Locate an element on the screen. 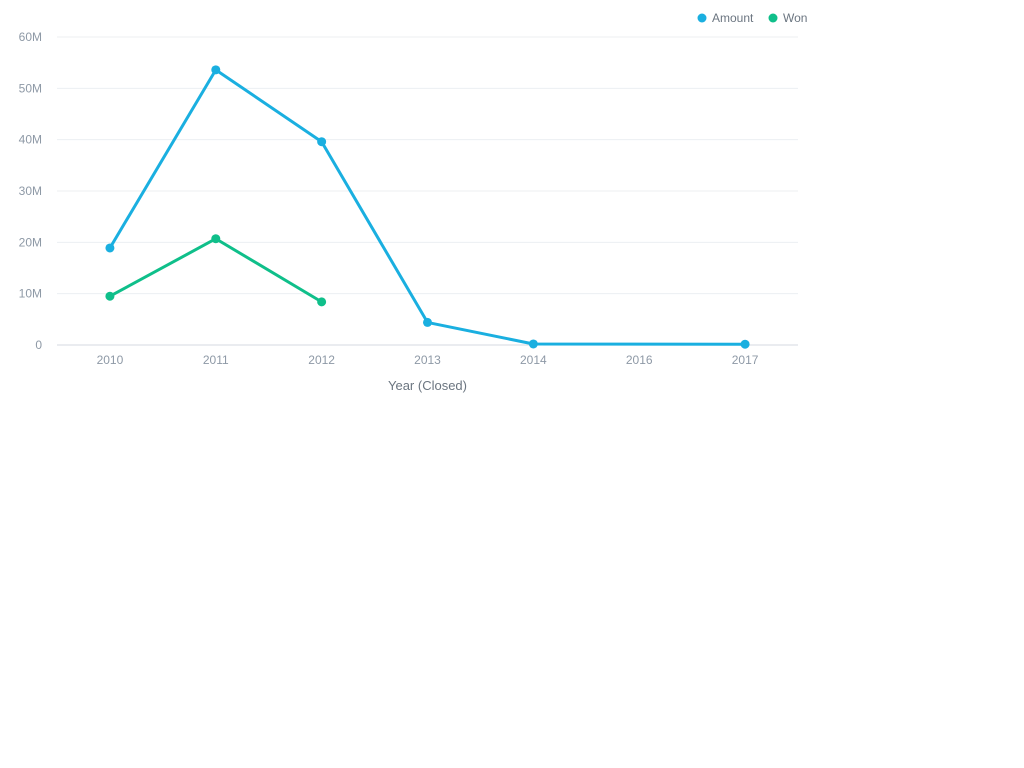  x-tick-label: 2013 is located at coordinates (427, 360).